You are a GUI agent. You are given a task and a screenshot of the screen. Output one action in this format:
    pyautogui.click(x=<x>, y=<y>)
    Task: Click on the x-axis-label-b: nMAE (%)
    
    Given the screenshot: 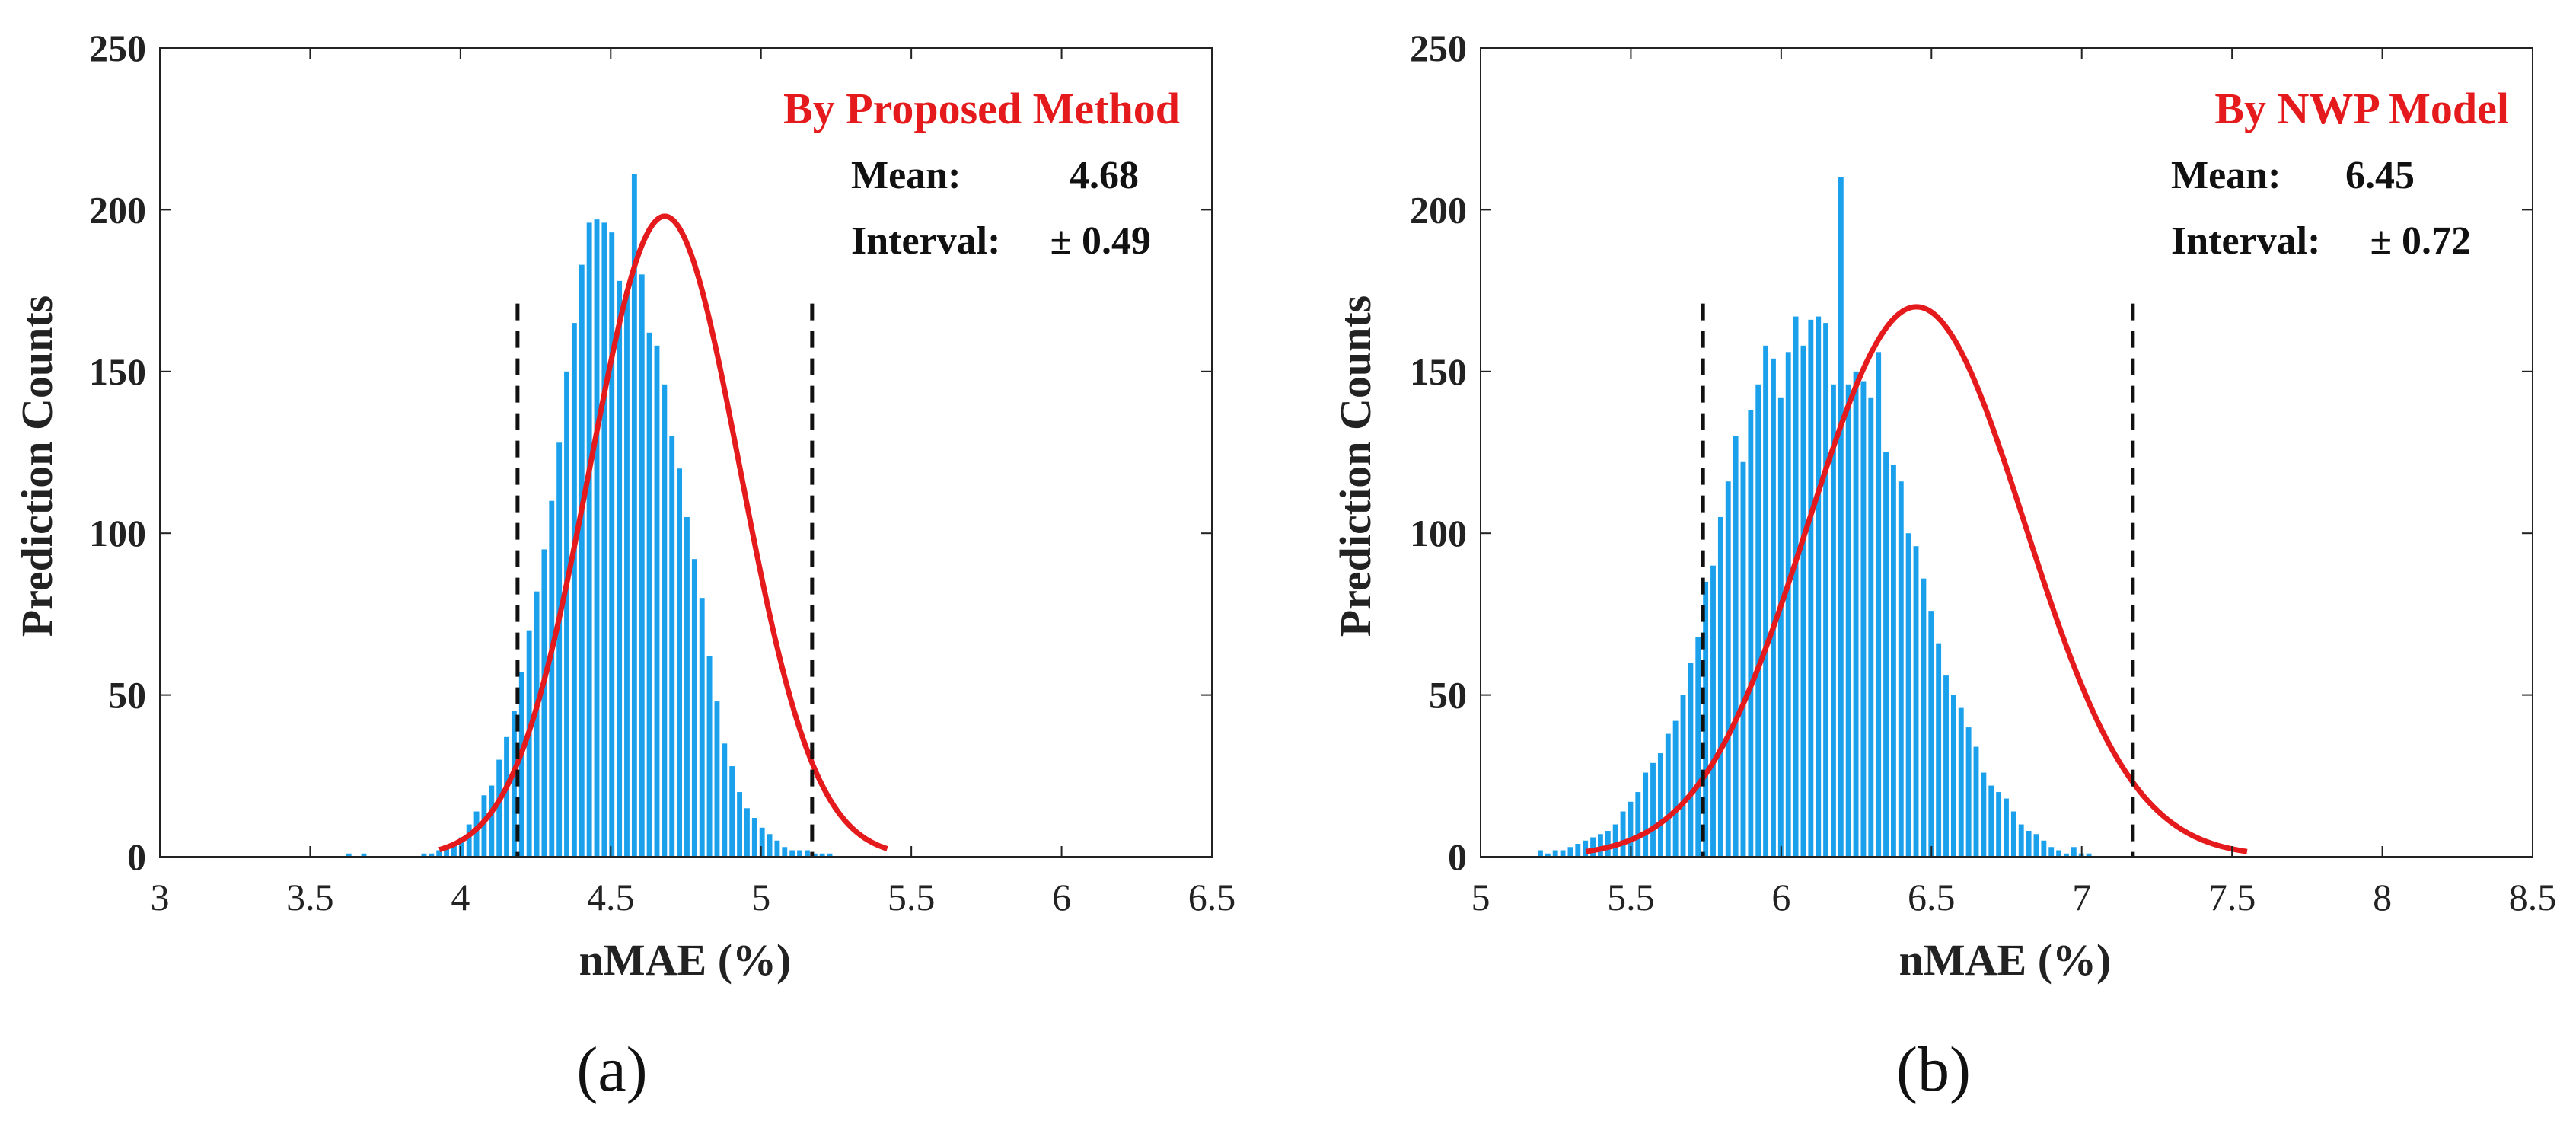 What is the action you would take?
    pyautogui.click(x=2005, y=960)
    